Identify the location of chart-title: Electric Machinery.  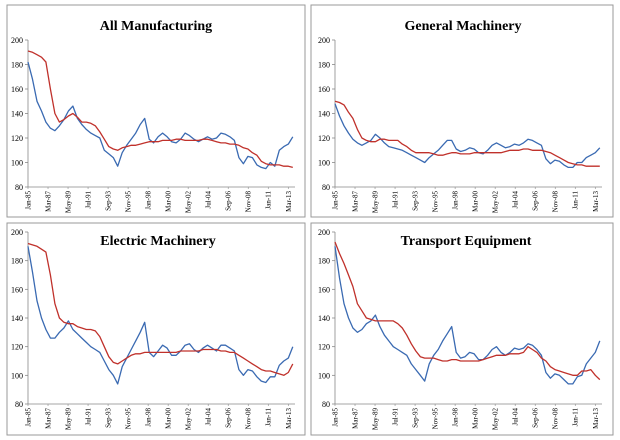
(157, 241).